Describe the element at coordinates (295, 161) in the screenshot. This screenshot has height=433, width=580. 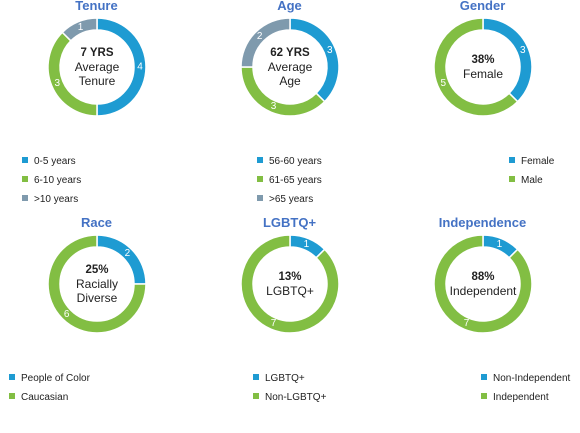
I see `legend-label: 56-60 years` at that location.